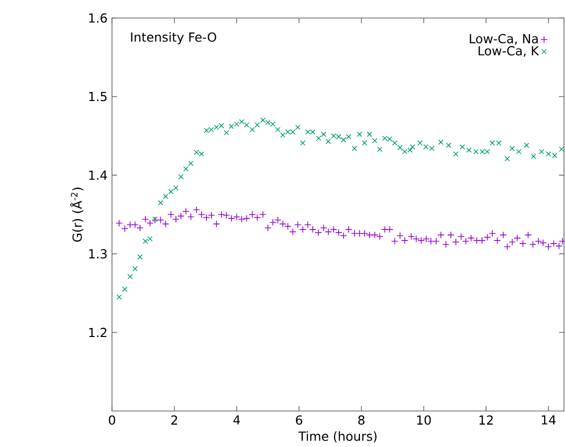 This screenshot has width=565, height=447. Describe the element at coordinates (549, 419) in the screenshot. I see `x-tick-label: 14` at that location.